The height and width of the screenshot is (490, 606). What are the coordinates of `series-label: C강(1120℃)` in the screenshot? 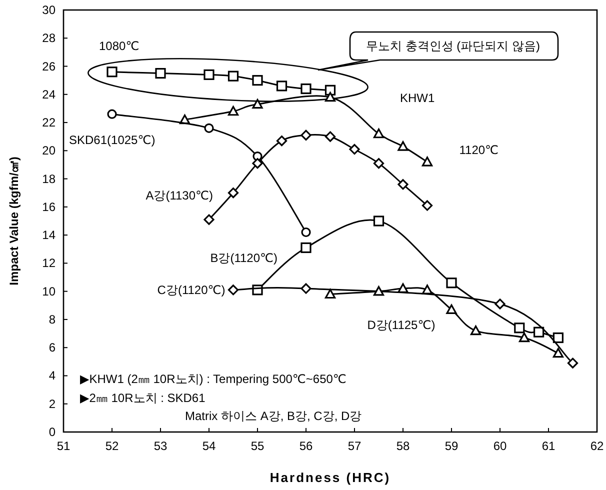 It's located at (191, 289).